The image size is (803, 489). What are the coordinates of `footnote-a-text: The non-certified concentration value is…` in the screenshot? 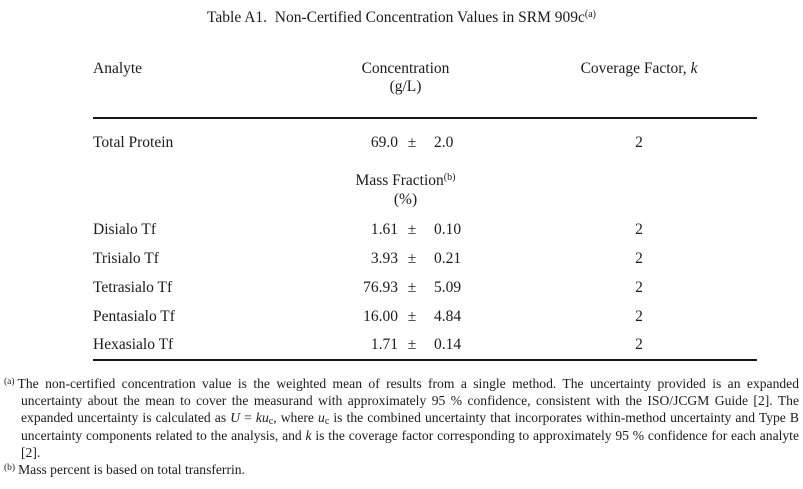 It's located at (408, 401).